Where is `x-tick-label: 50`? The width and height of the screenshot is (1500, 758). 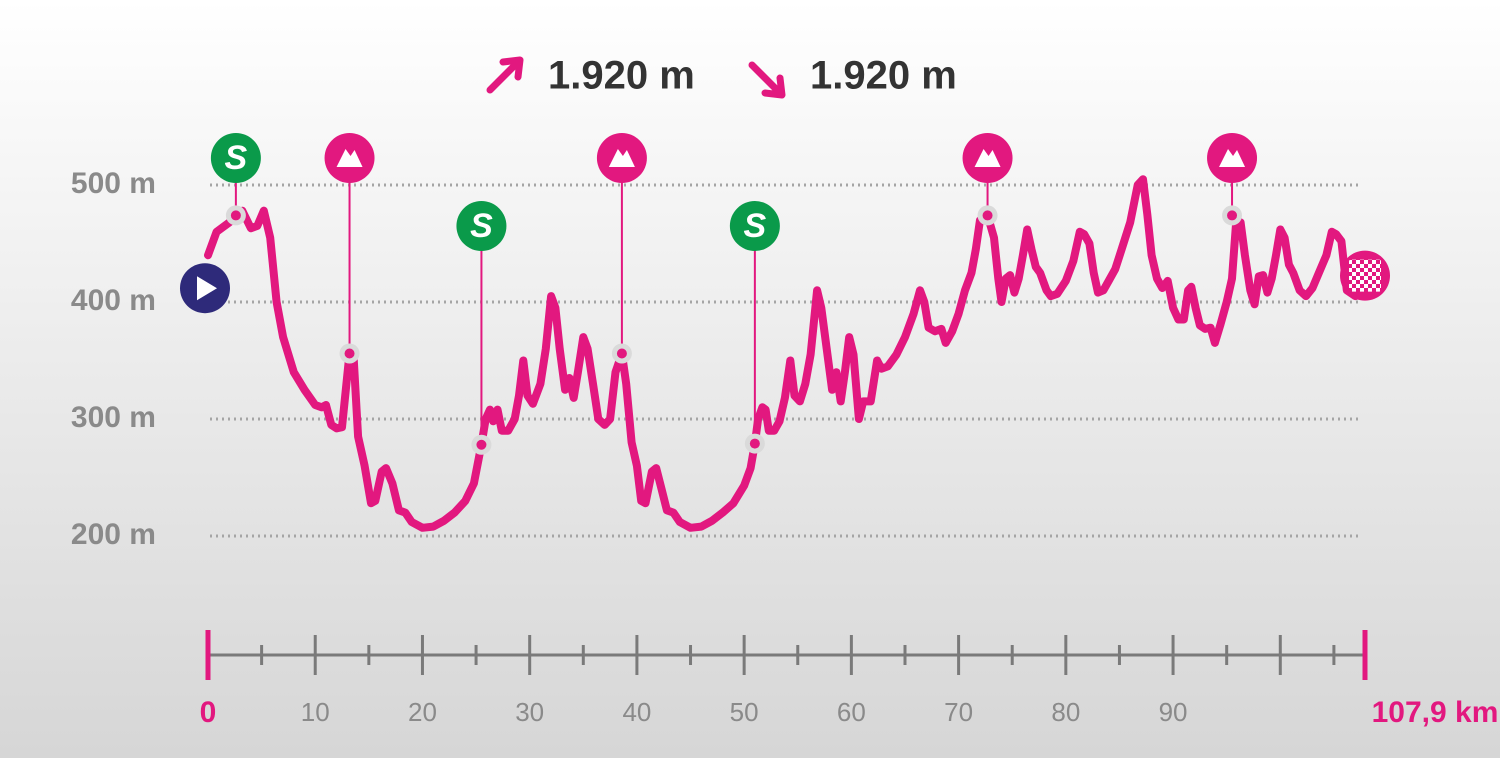 x-tick-label: 50 is located at coordinates (744, 712).